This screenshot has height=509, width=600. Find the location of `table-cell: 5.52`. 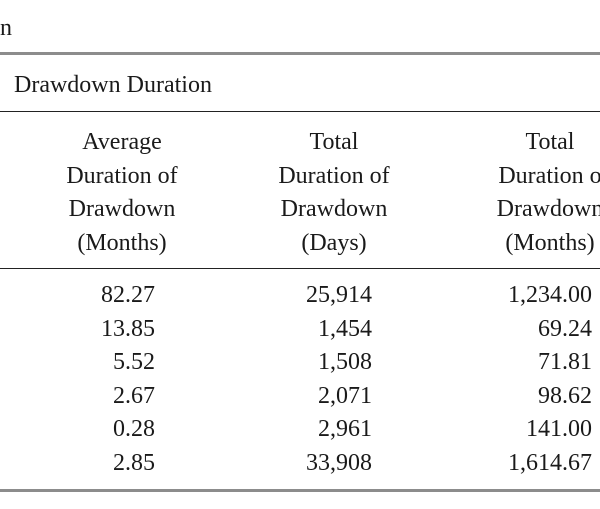

table-cell: 5.52 is located at coordinates (134, 362).